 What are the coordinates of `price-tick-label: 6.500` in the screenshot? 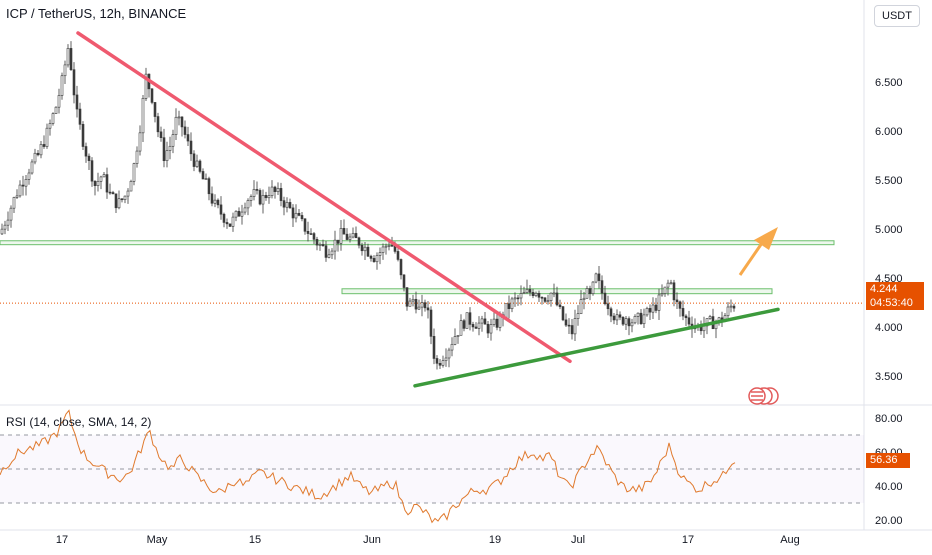 It's located at (889, 83).